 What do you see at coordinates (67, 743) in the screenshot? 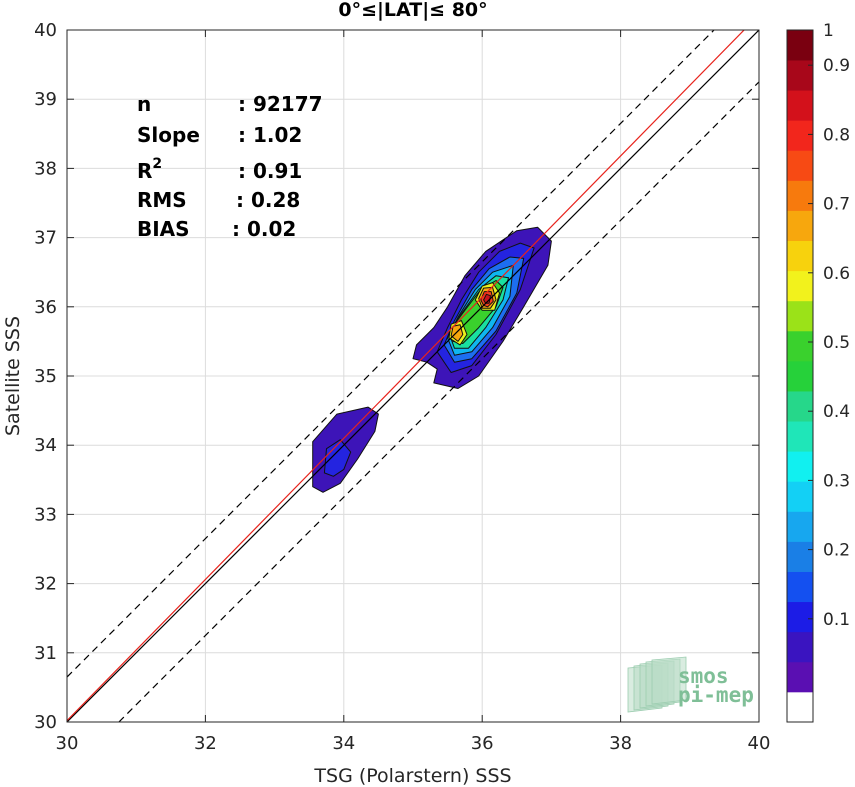
I see `x-tick-label: 30` at bounding box center [67, 743].